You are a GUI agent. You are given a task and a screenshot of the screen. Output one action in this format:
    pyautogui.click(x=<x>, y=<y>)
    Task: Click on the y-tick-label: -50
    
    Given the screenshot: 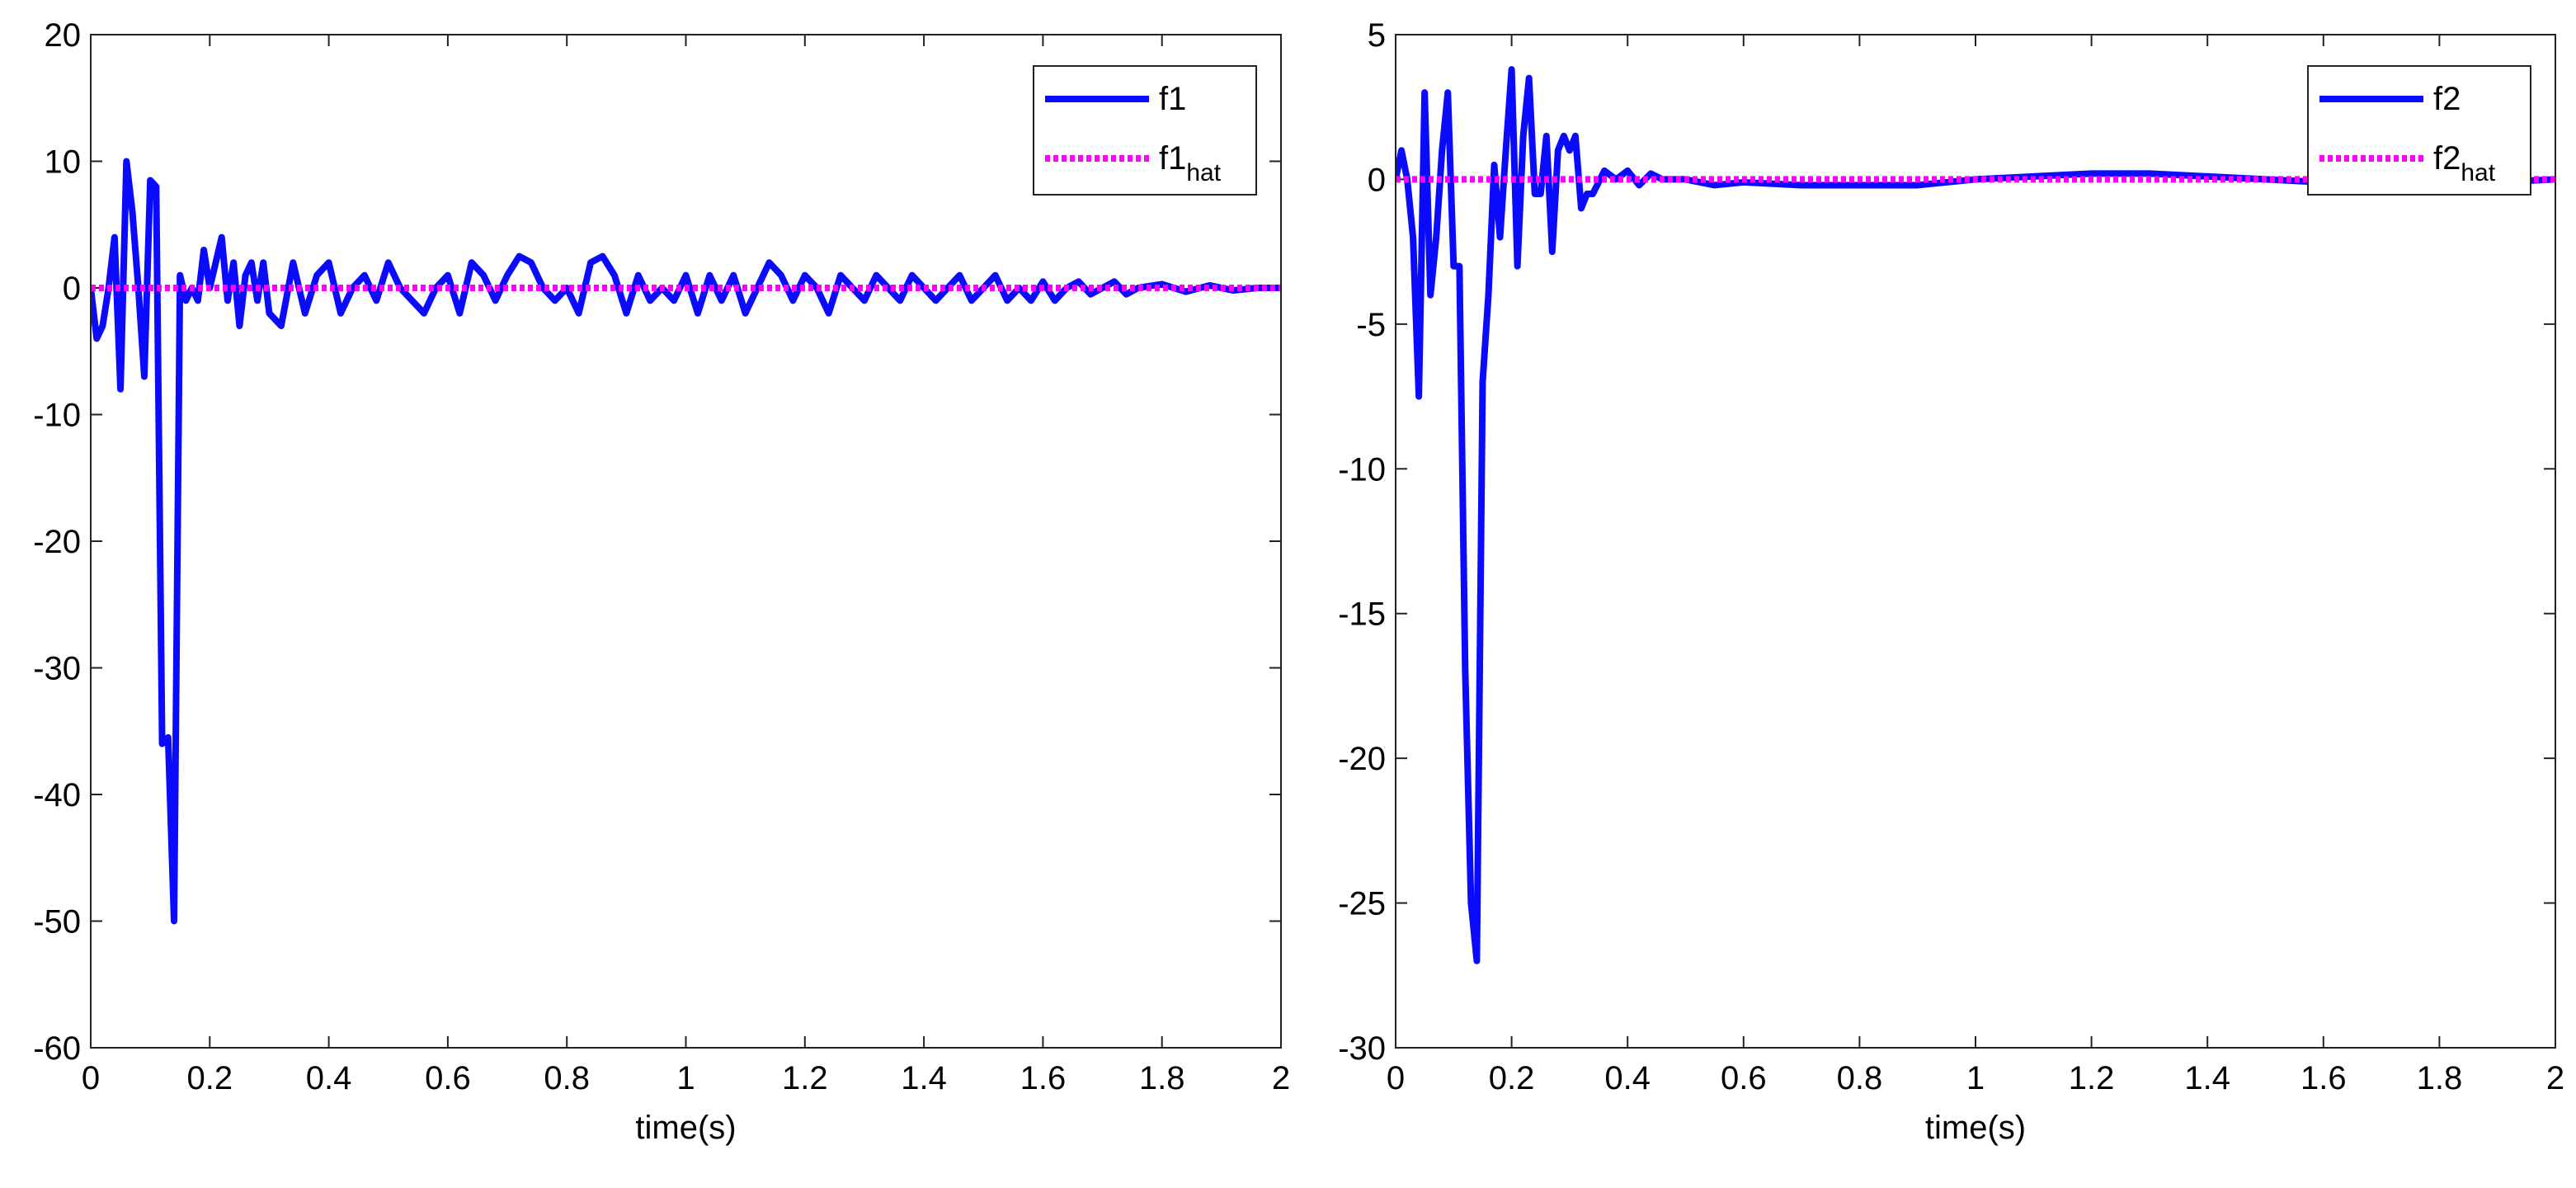 What is the action you would take?
    pyautogui.click(x=57, y=922)
    